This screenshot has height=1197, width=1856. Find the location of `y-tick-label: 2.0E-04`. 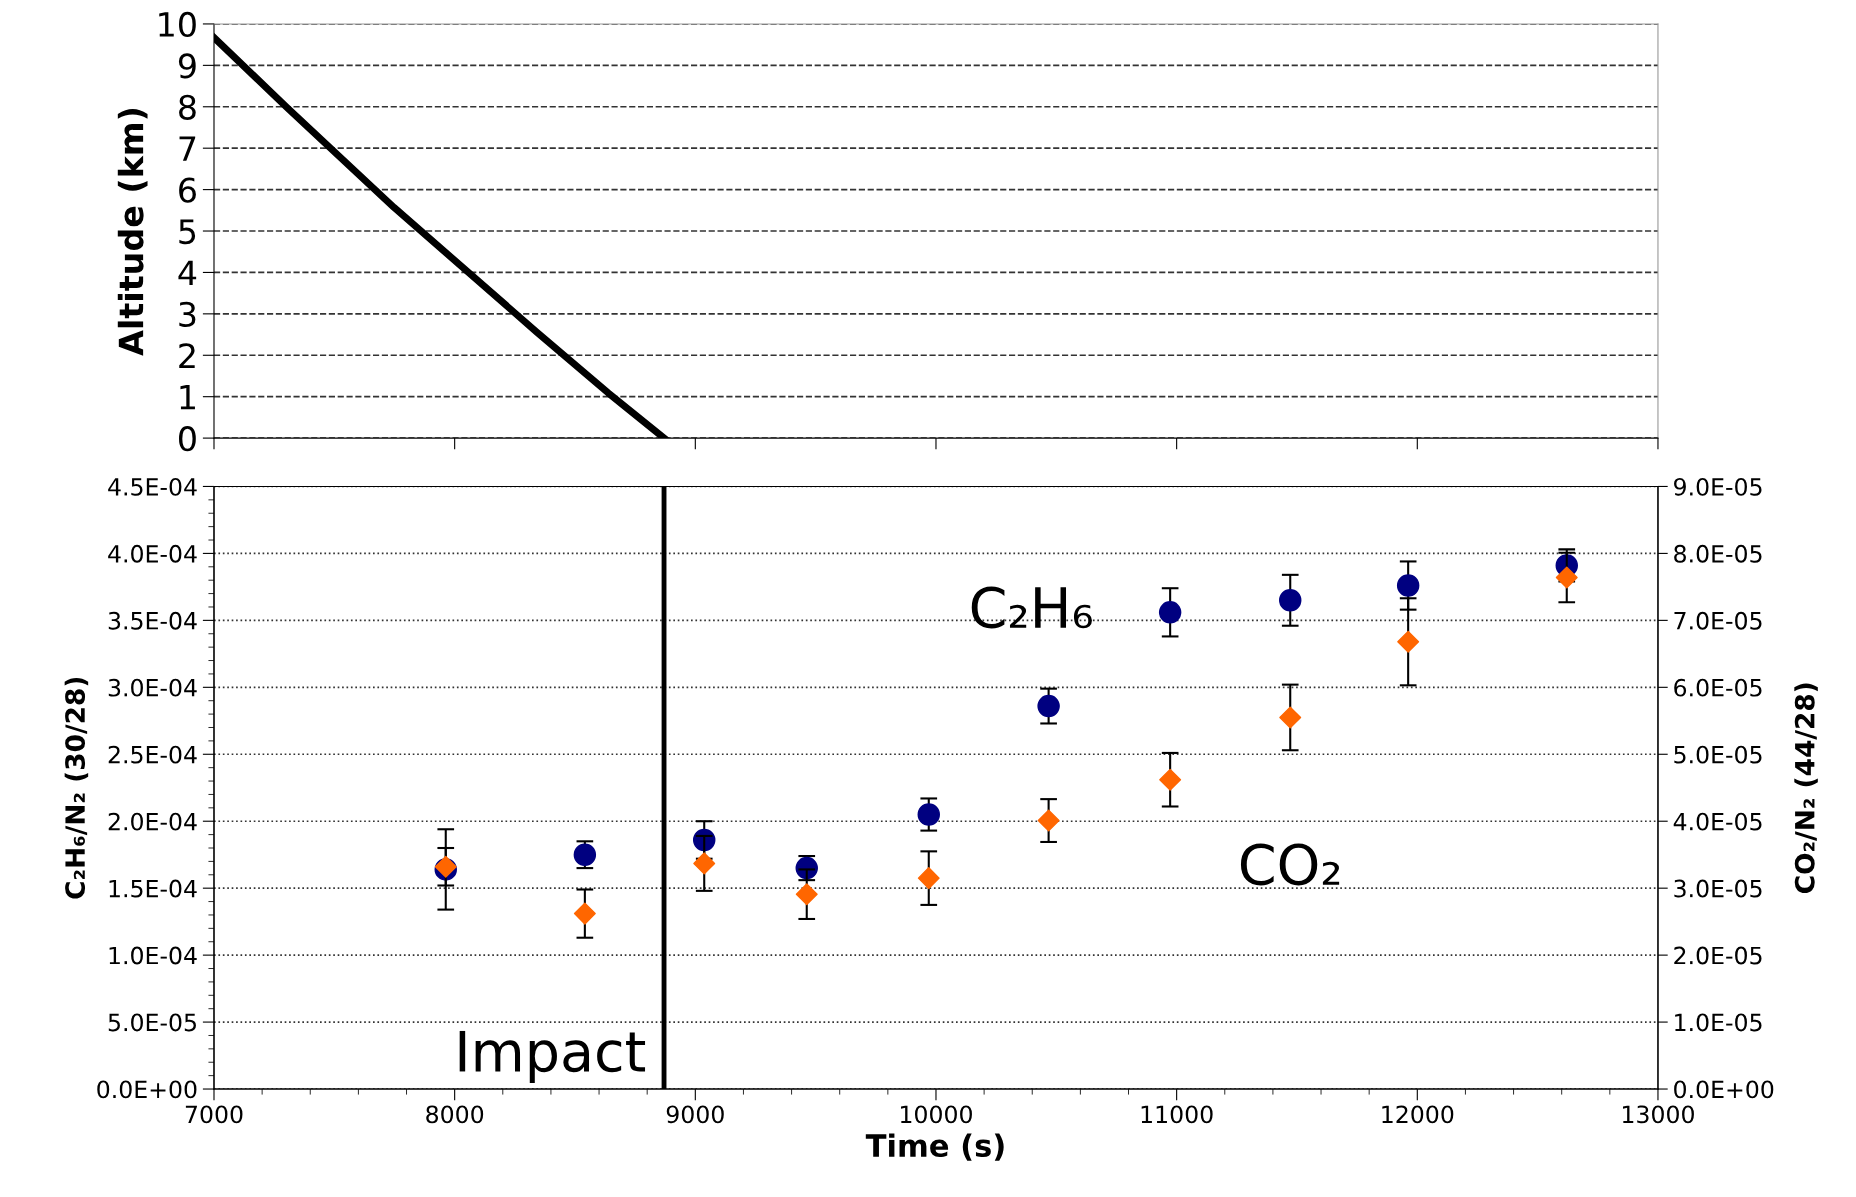

y-tick-label: 2.0E-04 is located at coordinates (152, 821).